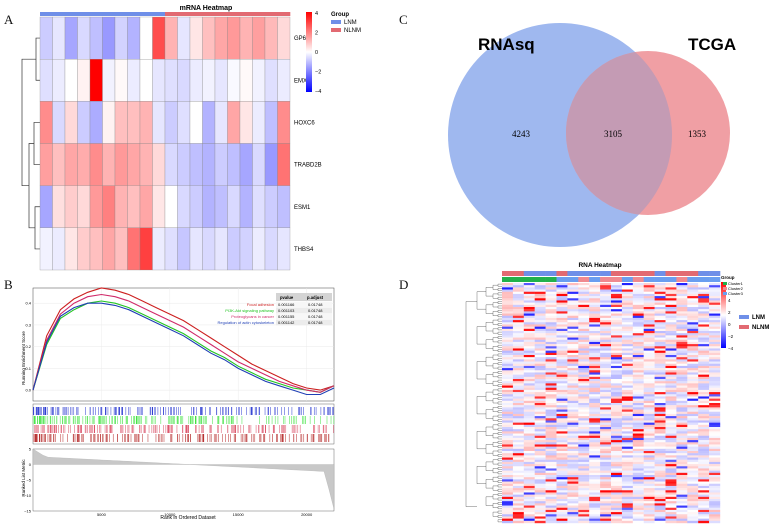 The height and width of the screenshot is (525, 777). I want to click on color-scale-bar, so click(309, 52).